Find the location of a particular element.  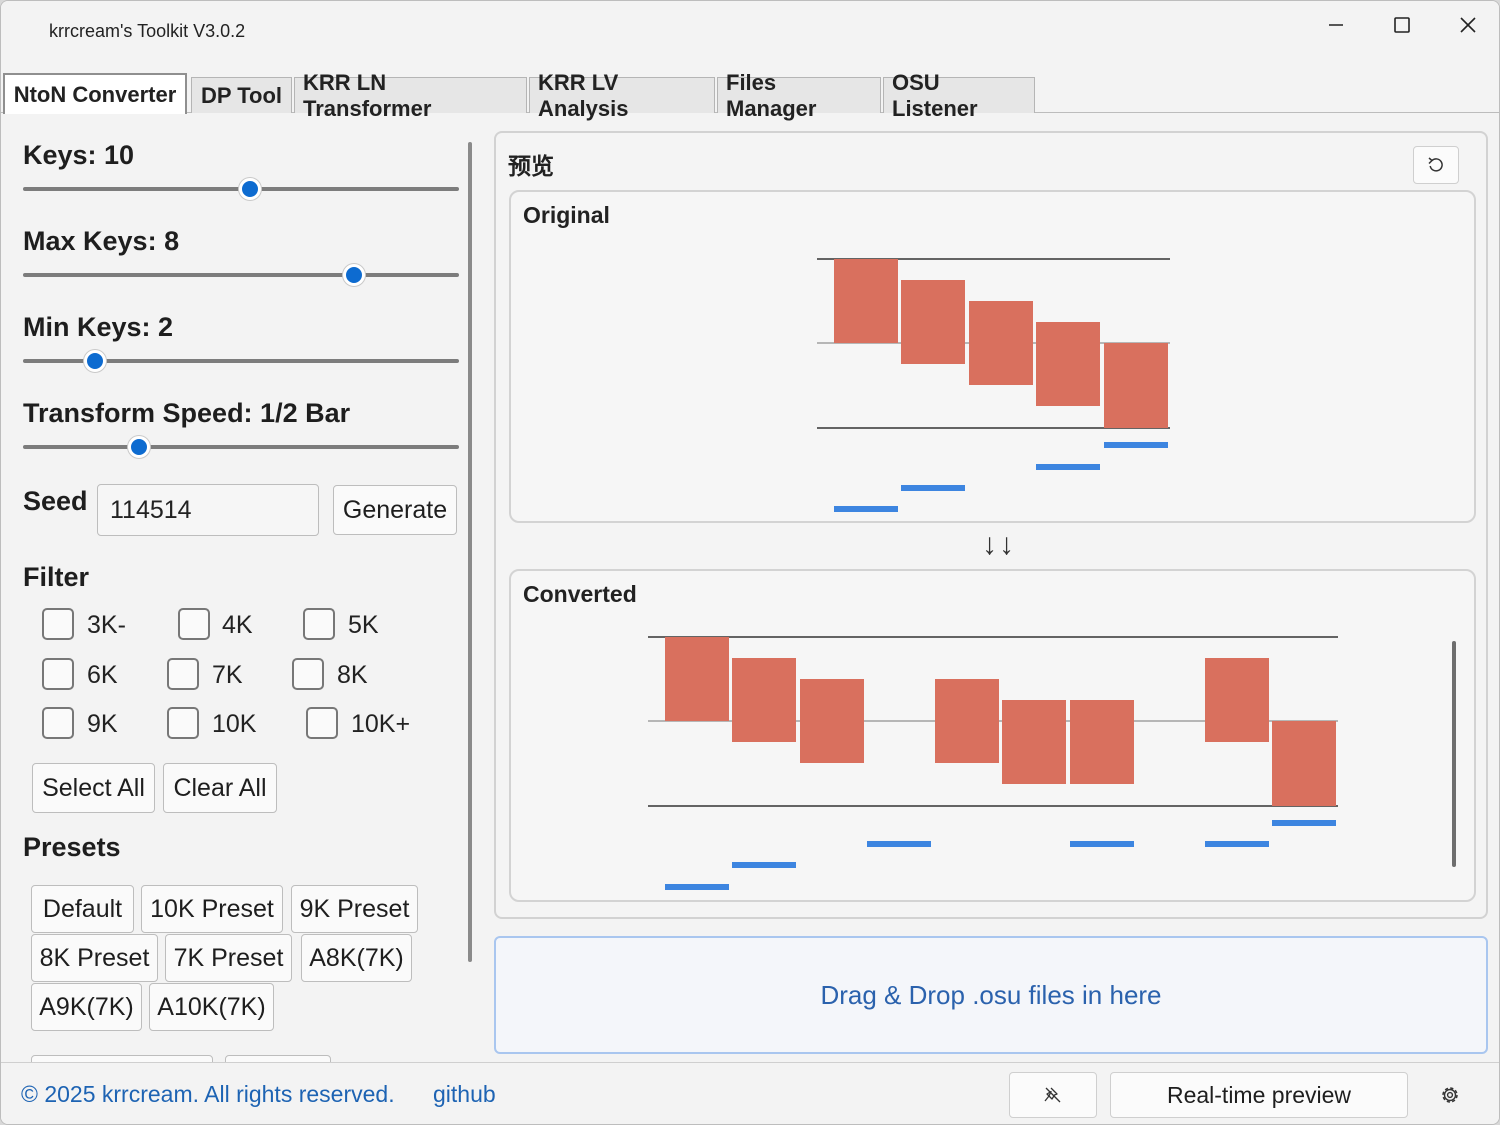

file-drop-zone: Drag & Drop .osu files in here is located at coordinates (991, 995).